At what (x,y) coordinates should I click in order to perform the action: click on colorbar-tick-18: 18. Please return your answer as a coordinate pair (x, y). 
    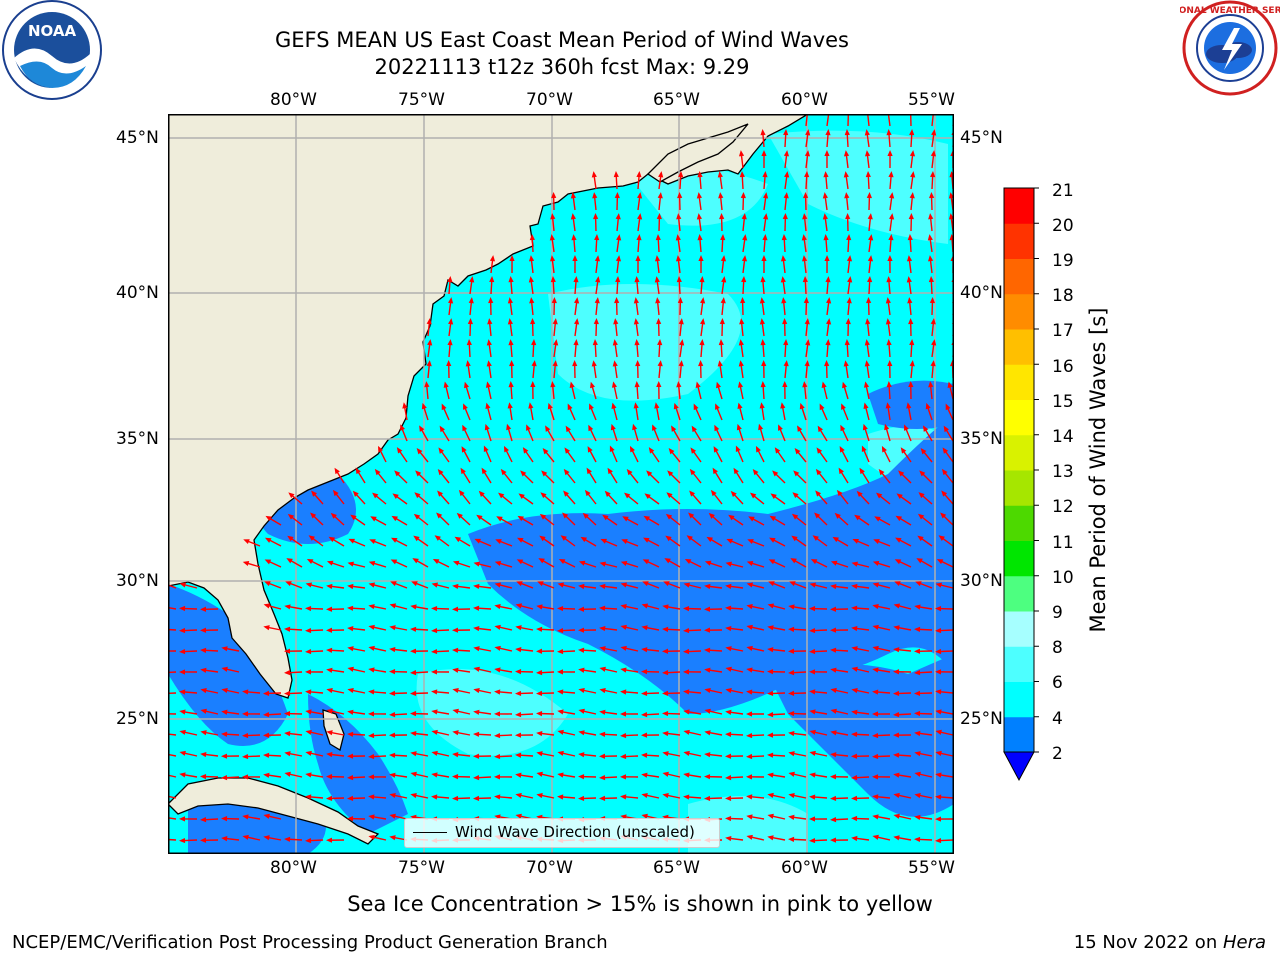
    Looking at the image, I should click on (1063, 296).